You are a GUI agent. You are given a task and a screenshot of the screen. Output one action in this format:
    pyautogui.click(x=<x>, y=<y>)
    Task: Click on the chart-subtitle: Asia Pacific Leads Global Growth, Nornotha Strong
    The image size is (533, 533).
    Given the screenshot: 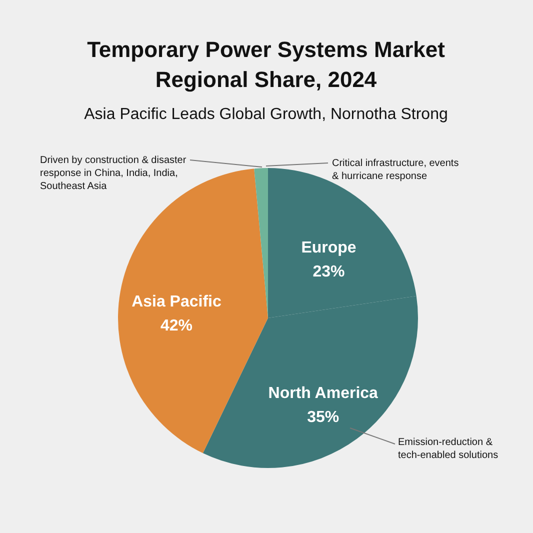 What is the action you would take?
    pyautogui.click(x=266, y=114)
    